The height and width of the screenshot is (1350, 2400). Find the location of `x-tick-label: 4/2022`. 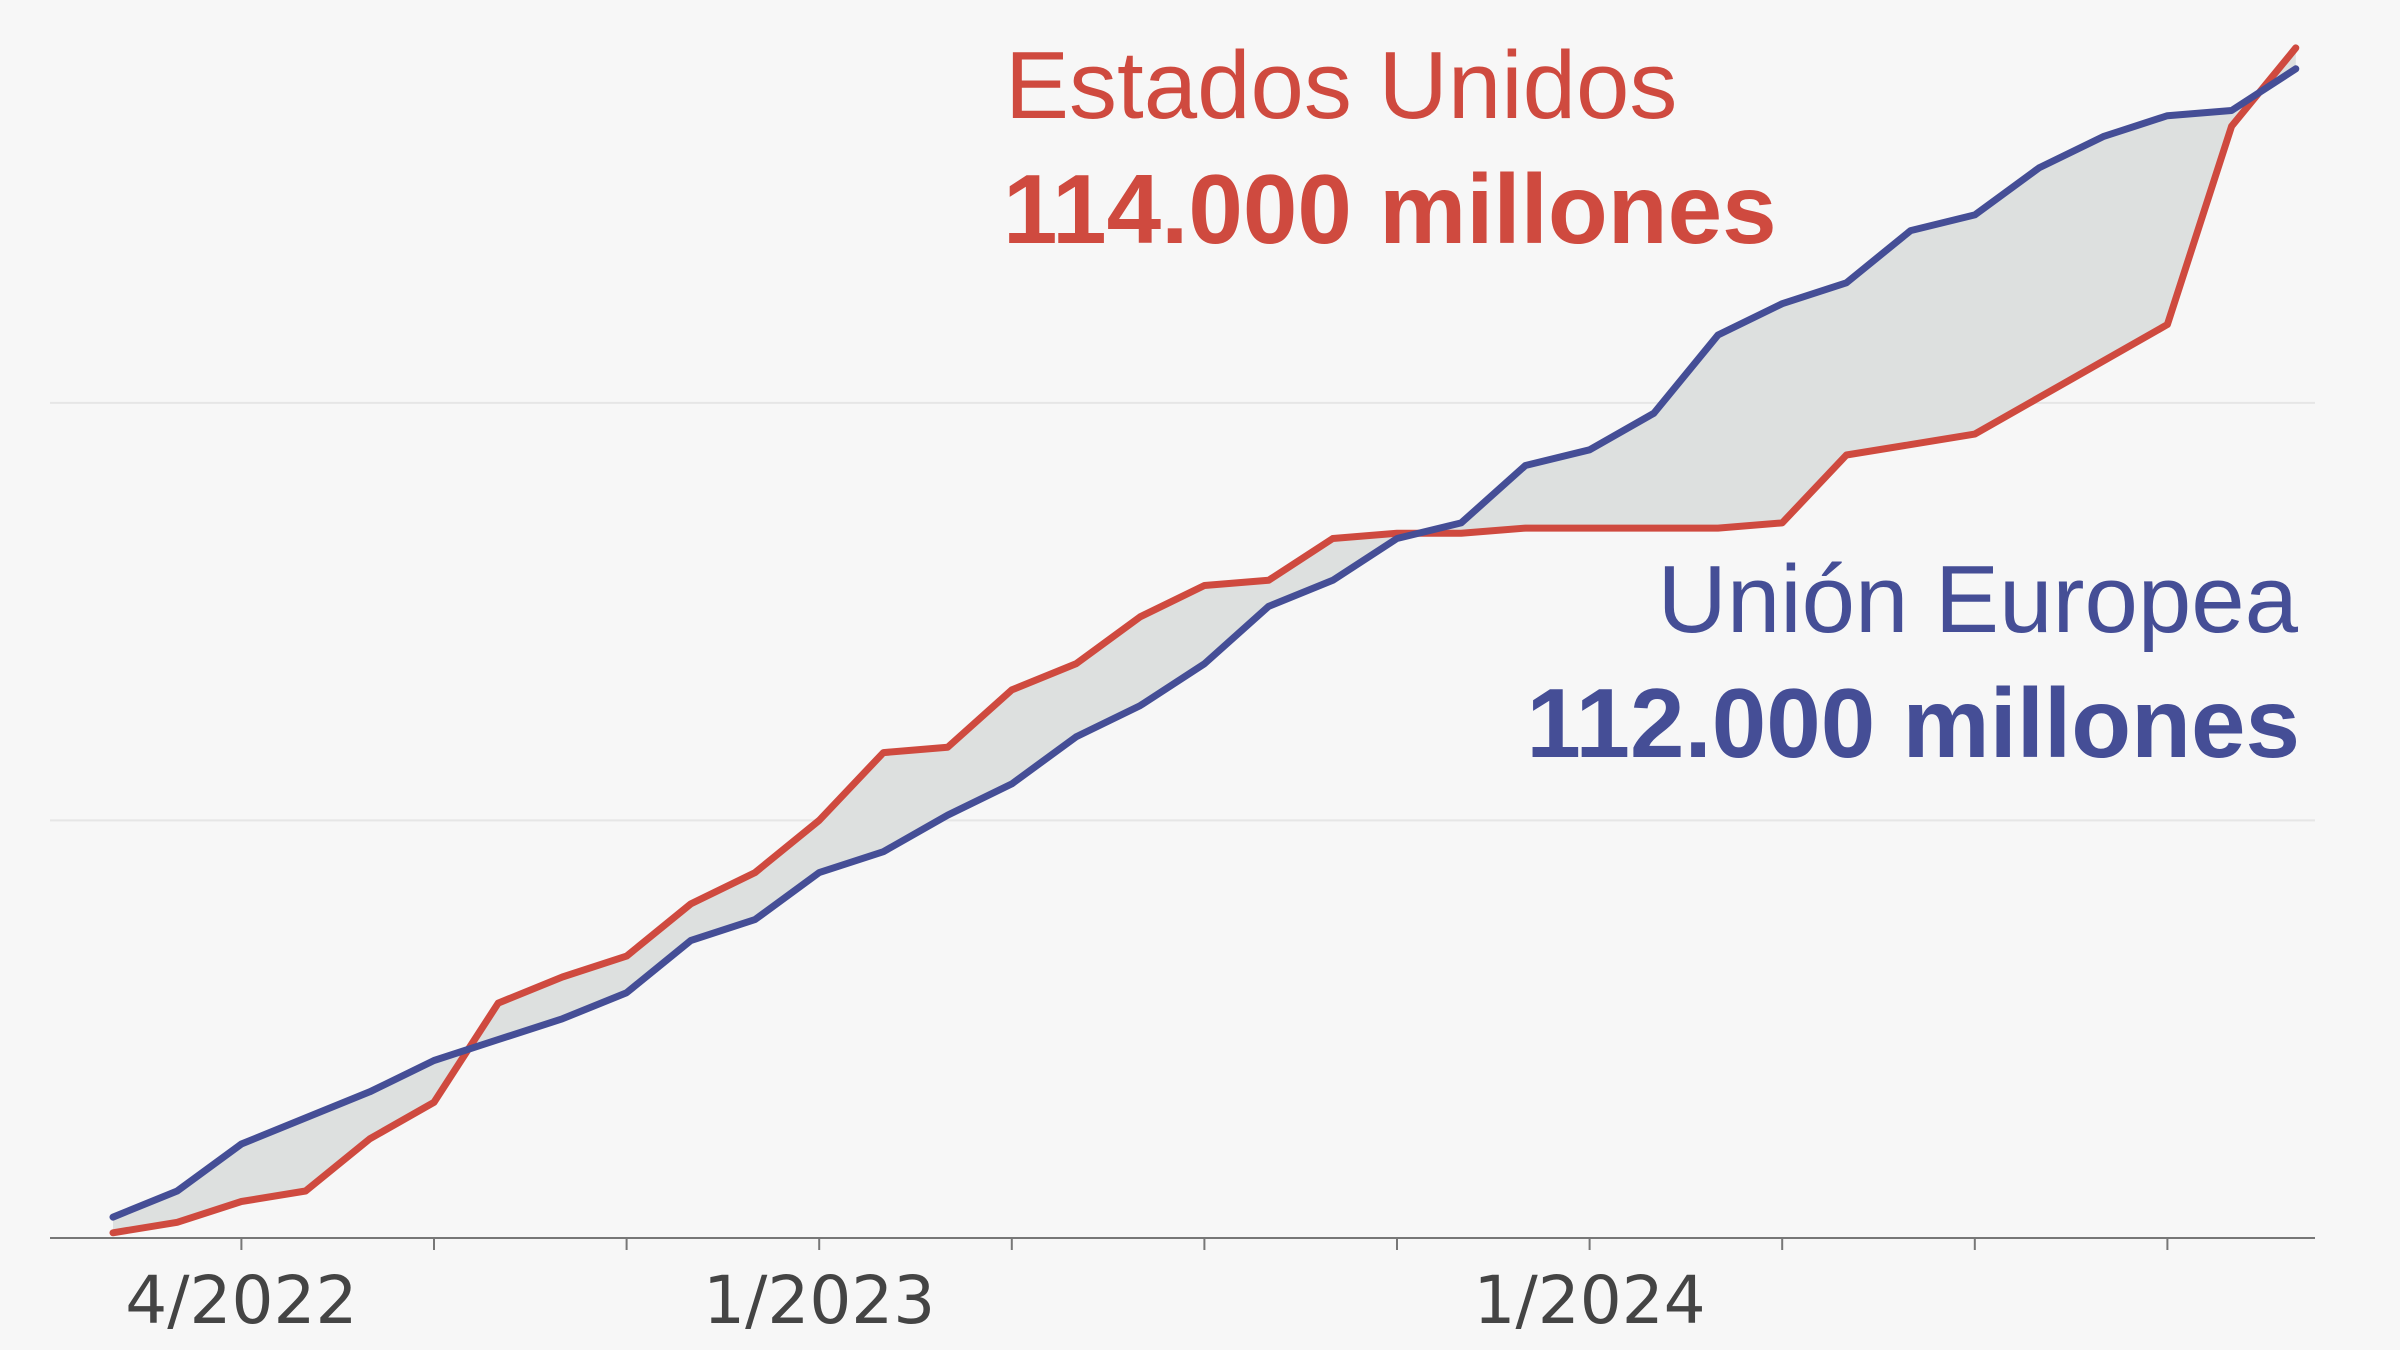

x-tick-label: 4/2022 is located at coordinates (241, 1300).